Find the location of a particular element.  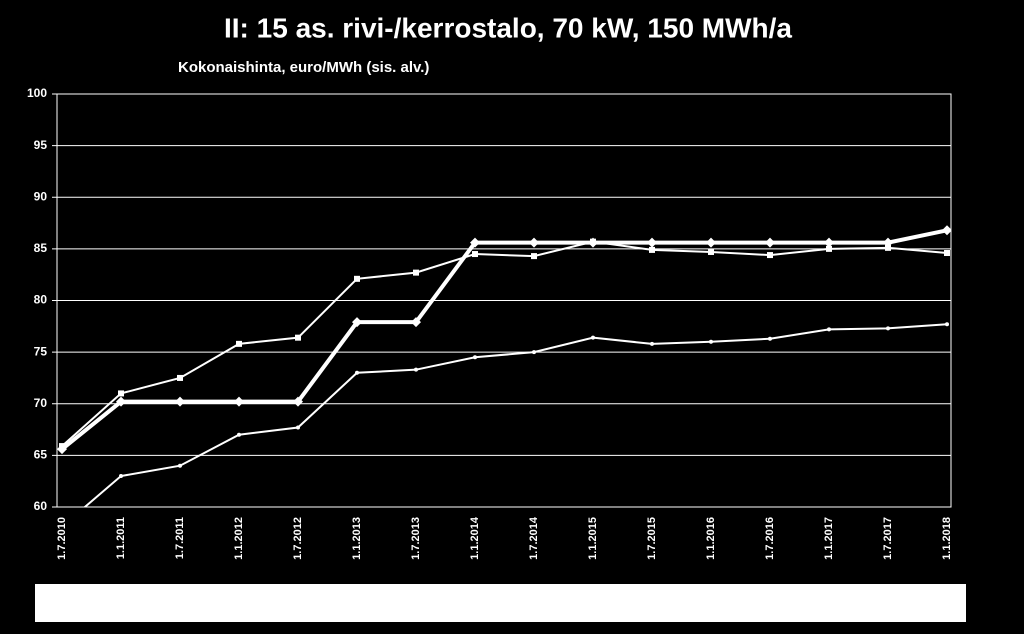

x-tick-label: 1.7.2010 is located at coordinates (62, 538).